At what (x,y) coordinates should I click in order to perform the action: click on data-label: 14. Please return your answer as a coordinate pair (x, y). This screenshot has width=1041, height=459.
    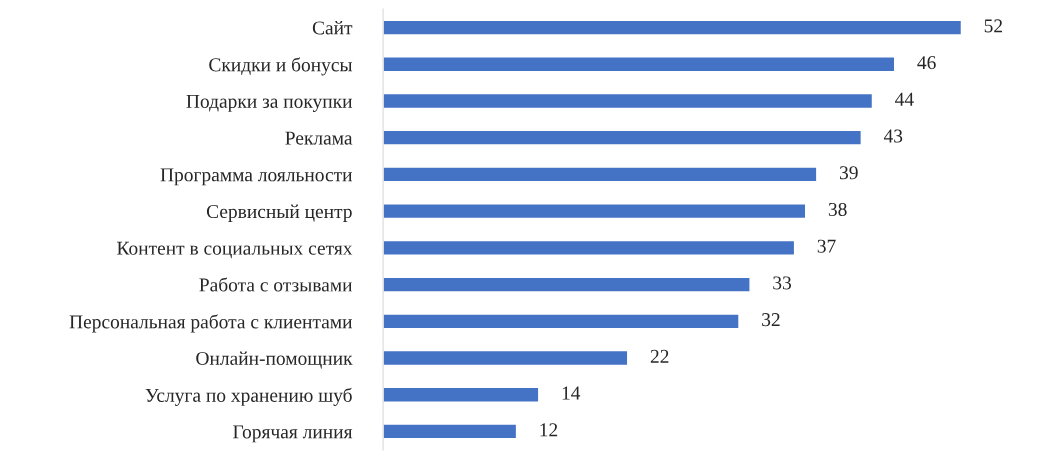
    Looking at the image, I should click on (571, 393).